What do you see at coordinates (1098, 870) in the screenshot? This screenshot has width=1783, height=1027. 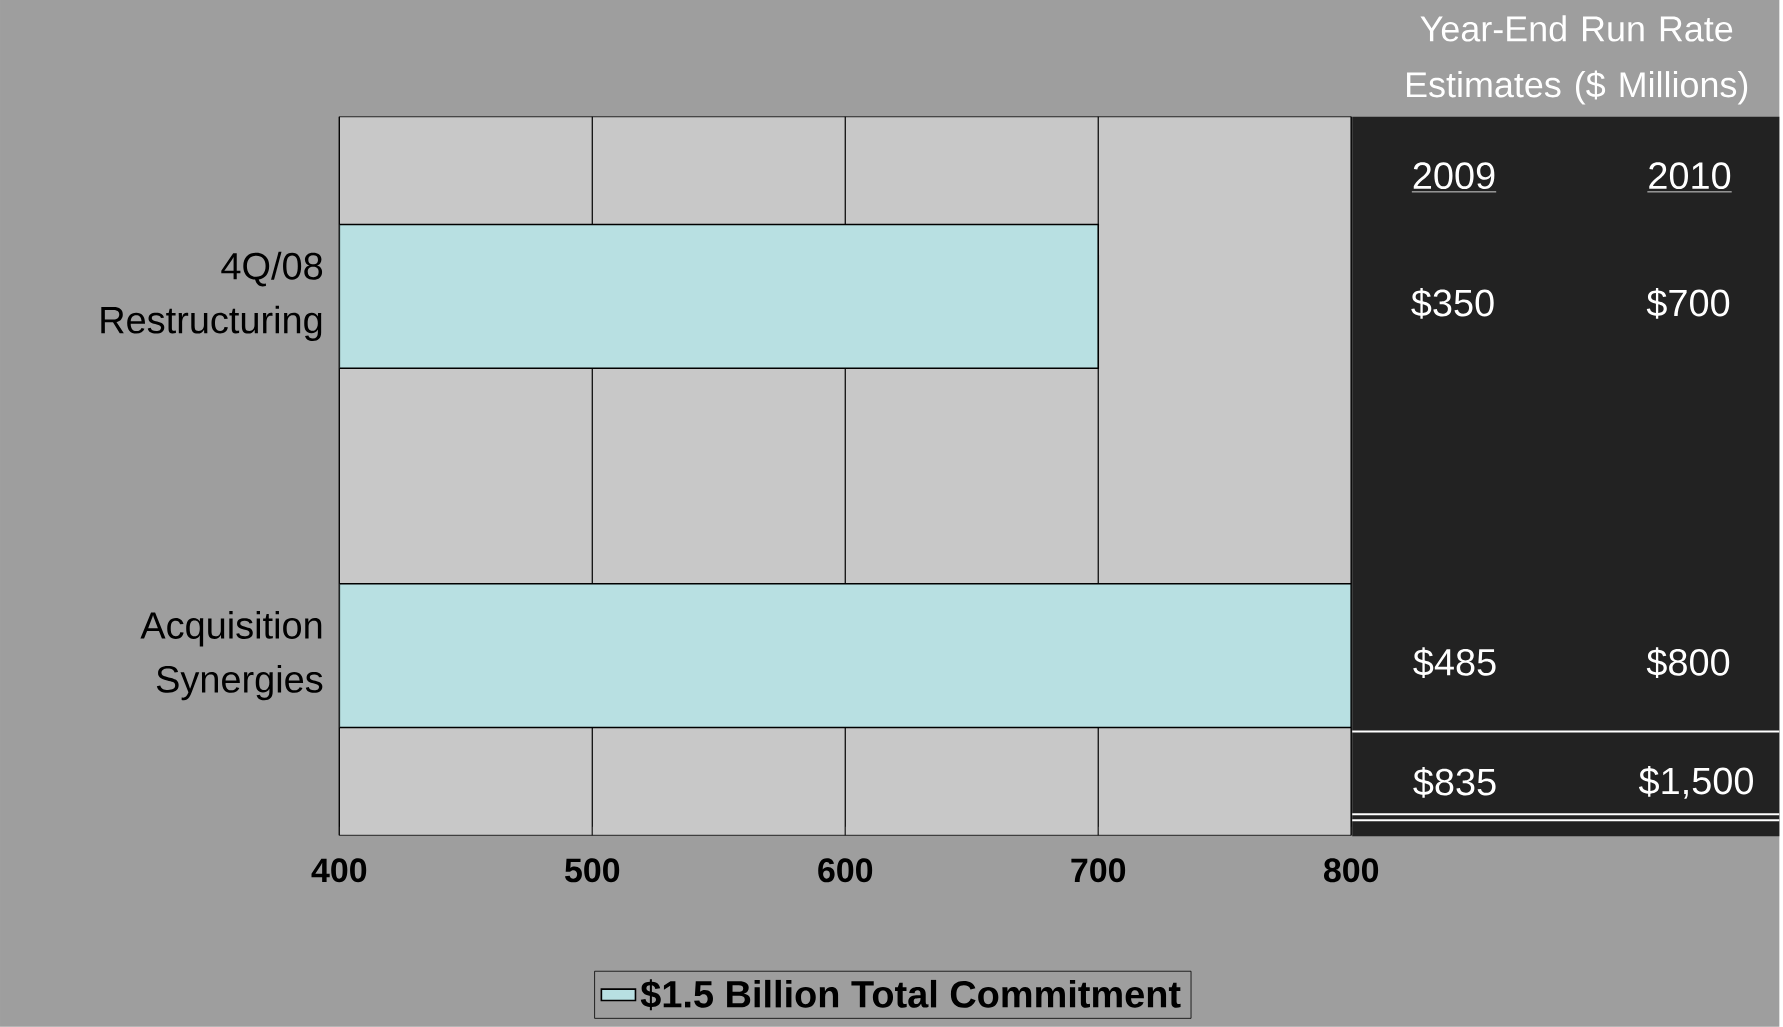 I see `x-tick-label: 700` at bounding box center [1098, 870].